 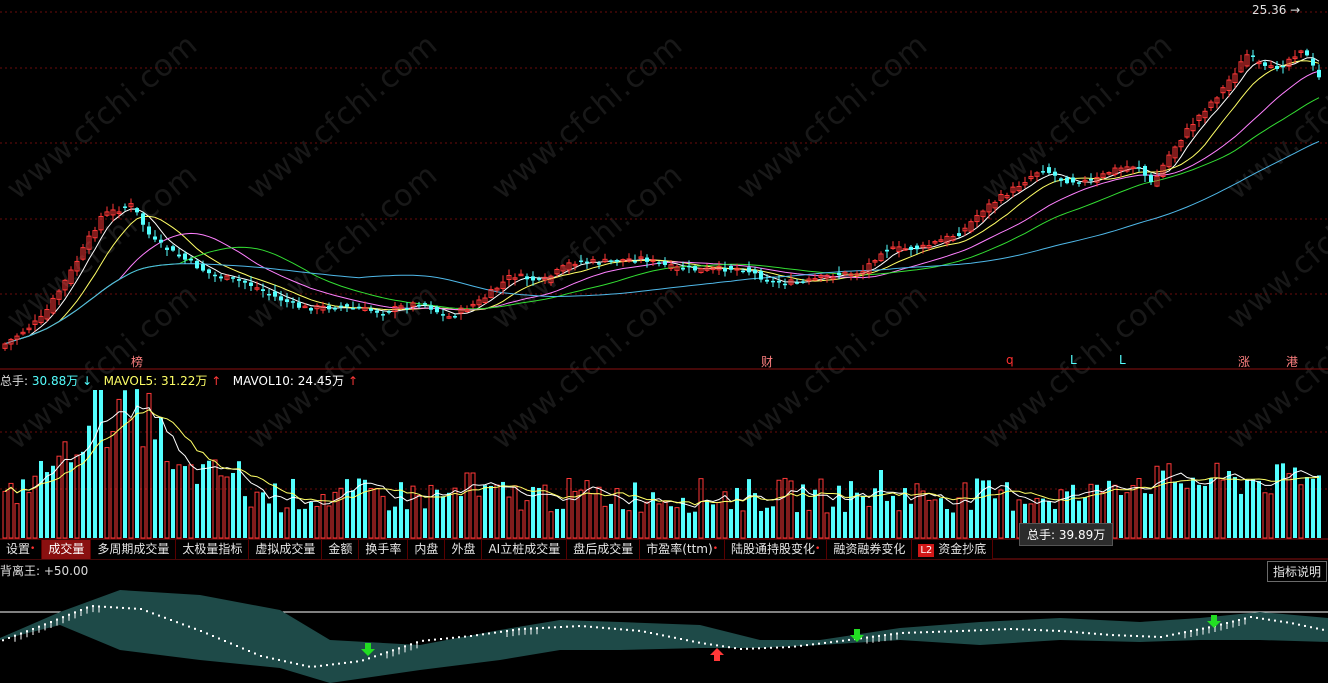 What do you see at coordinates (1066, 534) in the screenshot?
I see `volume-tooltip: 总手: 39.89万` at bounding box center [1066, 534].